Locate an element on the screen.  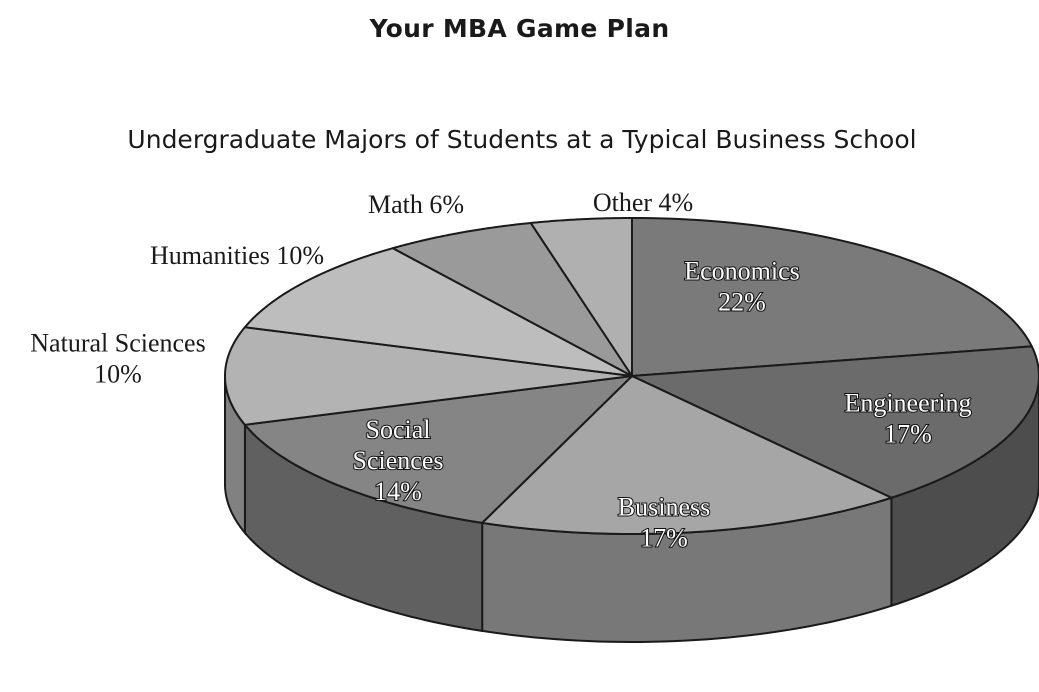
slice-other is located at coordinates (581, 297).